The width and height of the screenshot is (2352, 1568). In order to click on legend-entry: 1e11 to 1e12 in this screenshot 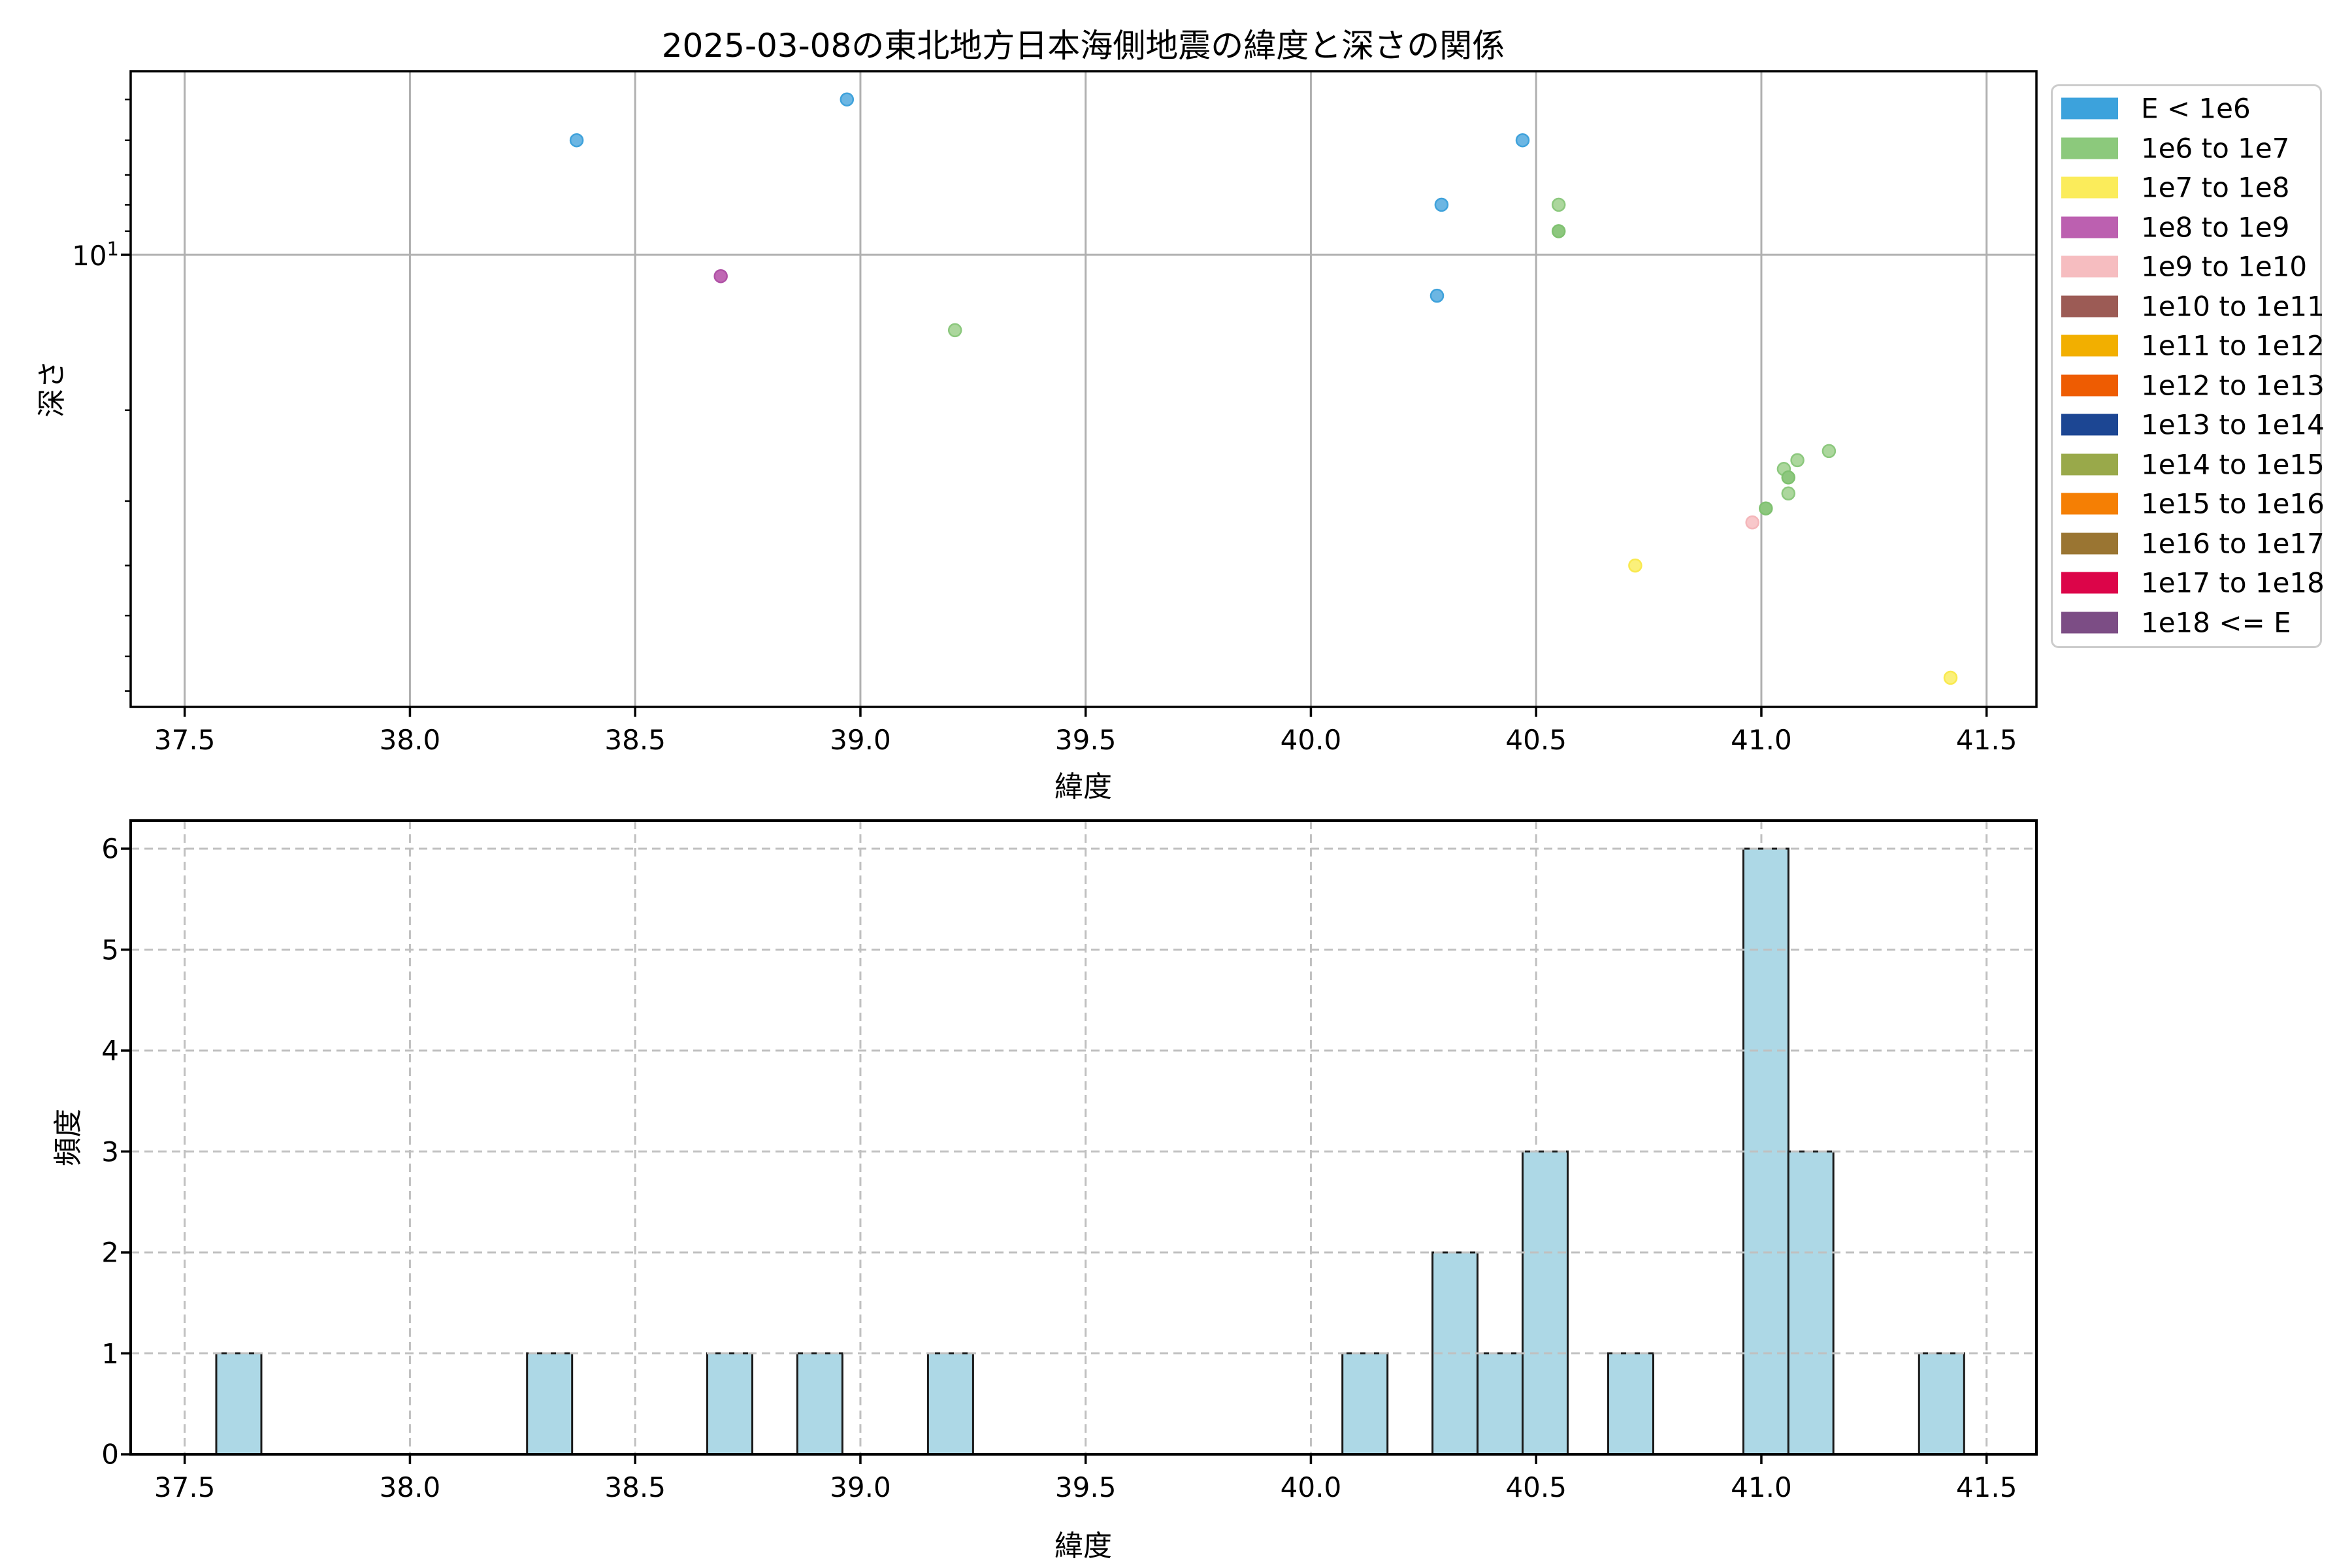, I will do `click(2189, 345)`.